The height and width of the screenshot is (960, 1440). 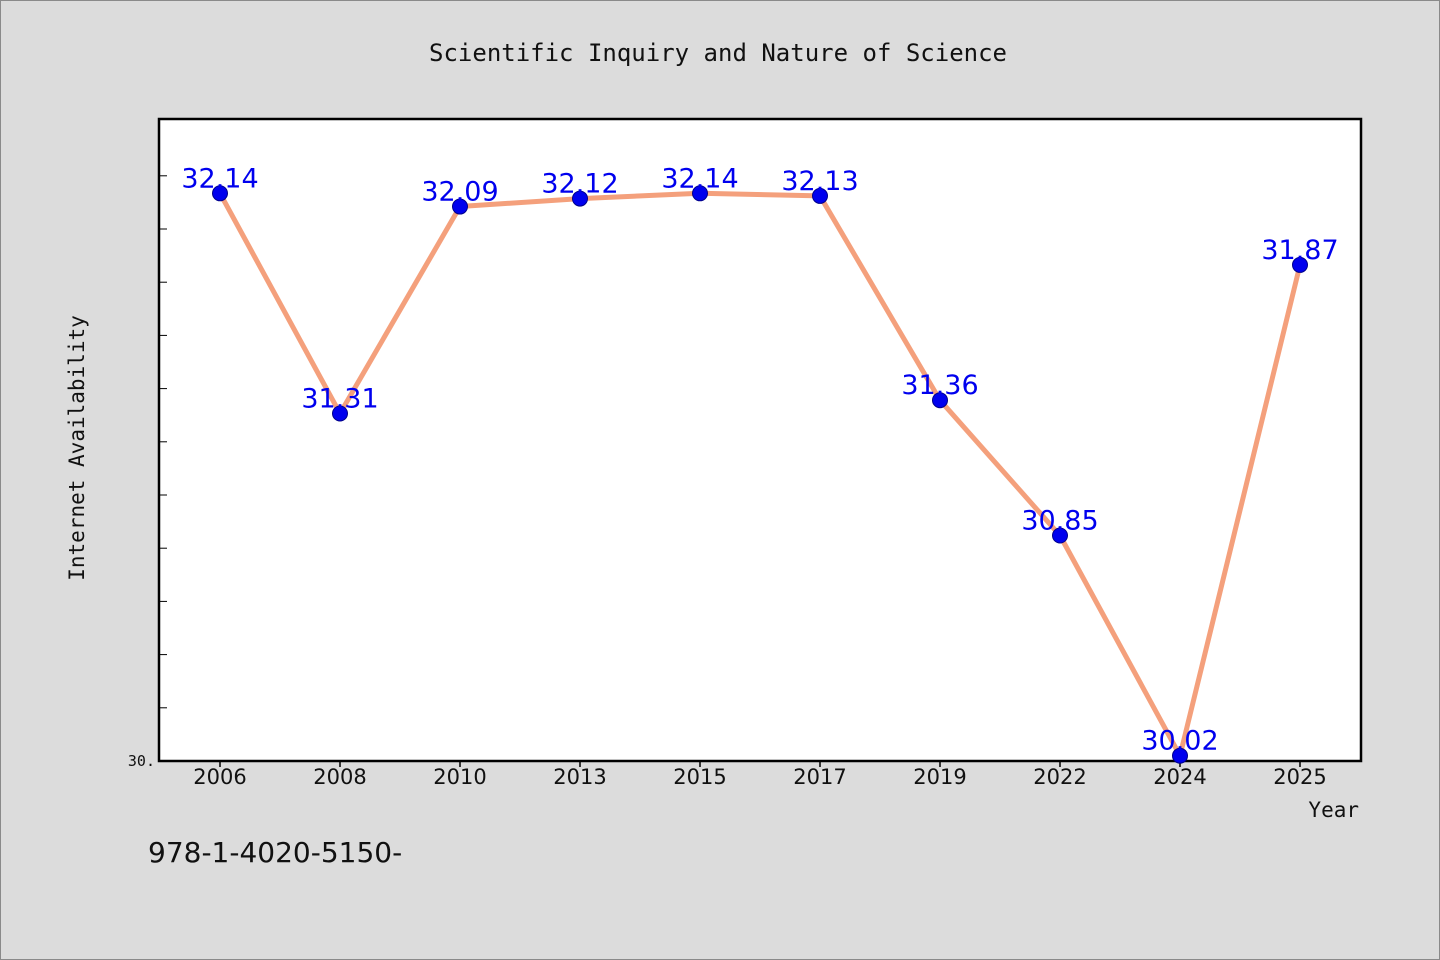 I want to click on data-label: 31.87, so click(x=1299, y=250).